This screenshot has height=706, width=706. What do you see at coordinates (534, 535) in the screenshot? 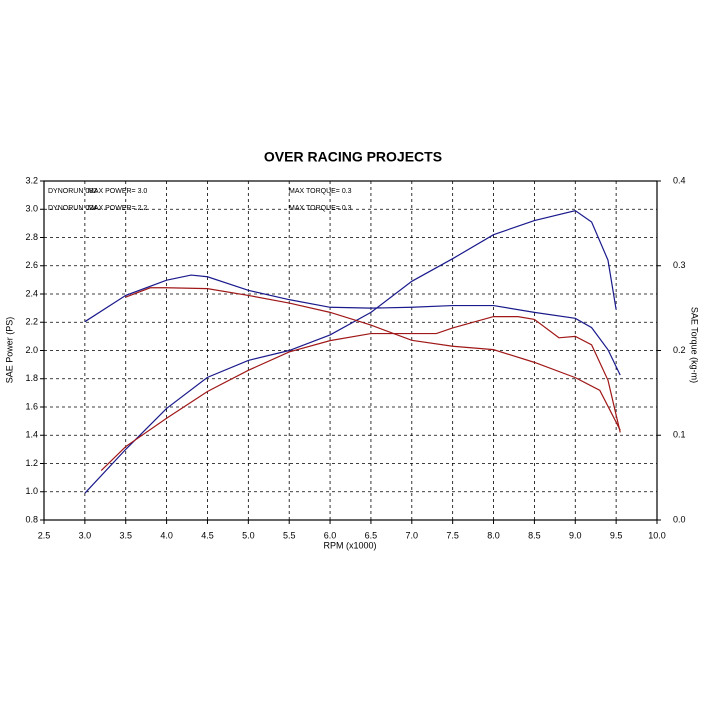
I see `x-tick-label: 8.5` at bounding box center [534, 535].